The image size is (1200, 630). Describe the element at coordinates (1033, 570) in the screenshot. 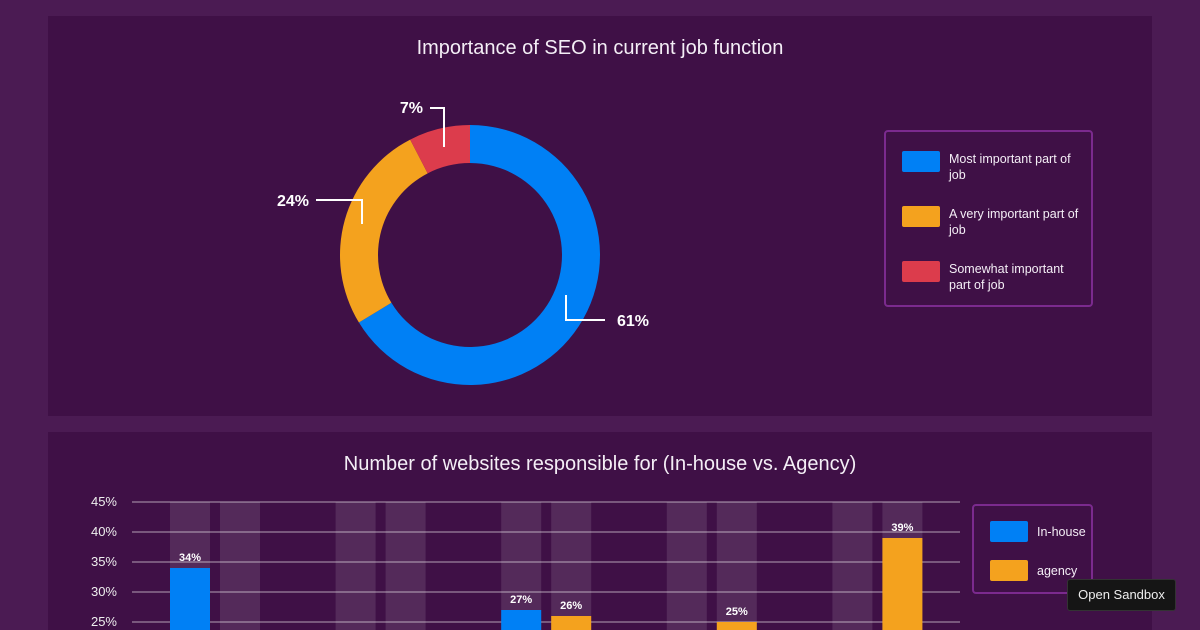

I see `legend-item-agency: agency` at that location.